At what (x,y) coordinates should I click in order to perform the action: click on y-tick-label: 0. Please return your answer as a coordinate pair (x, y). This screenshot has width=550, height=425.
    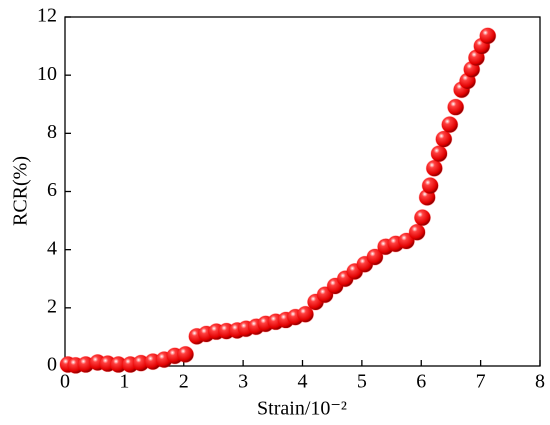
    Looking at the image, I should click on (52, 365).